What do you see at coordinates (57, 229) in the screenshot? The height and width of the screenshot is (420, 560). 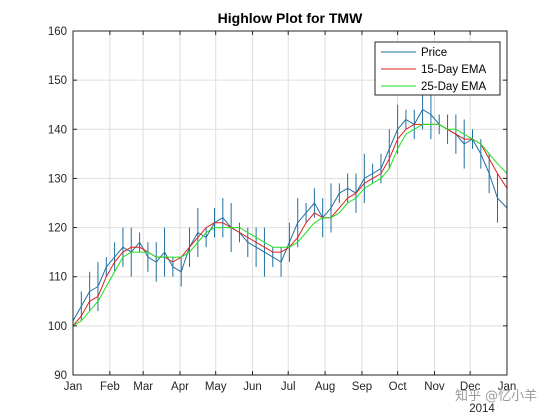 I see `y-tick-label: 120` at bounding box center [57, 229].